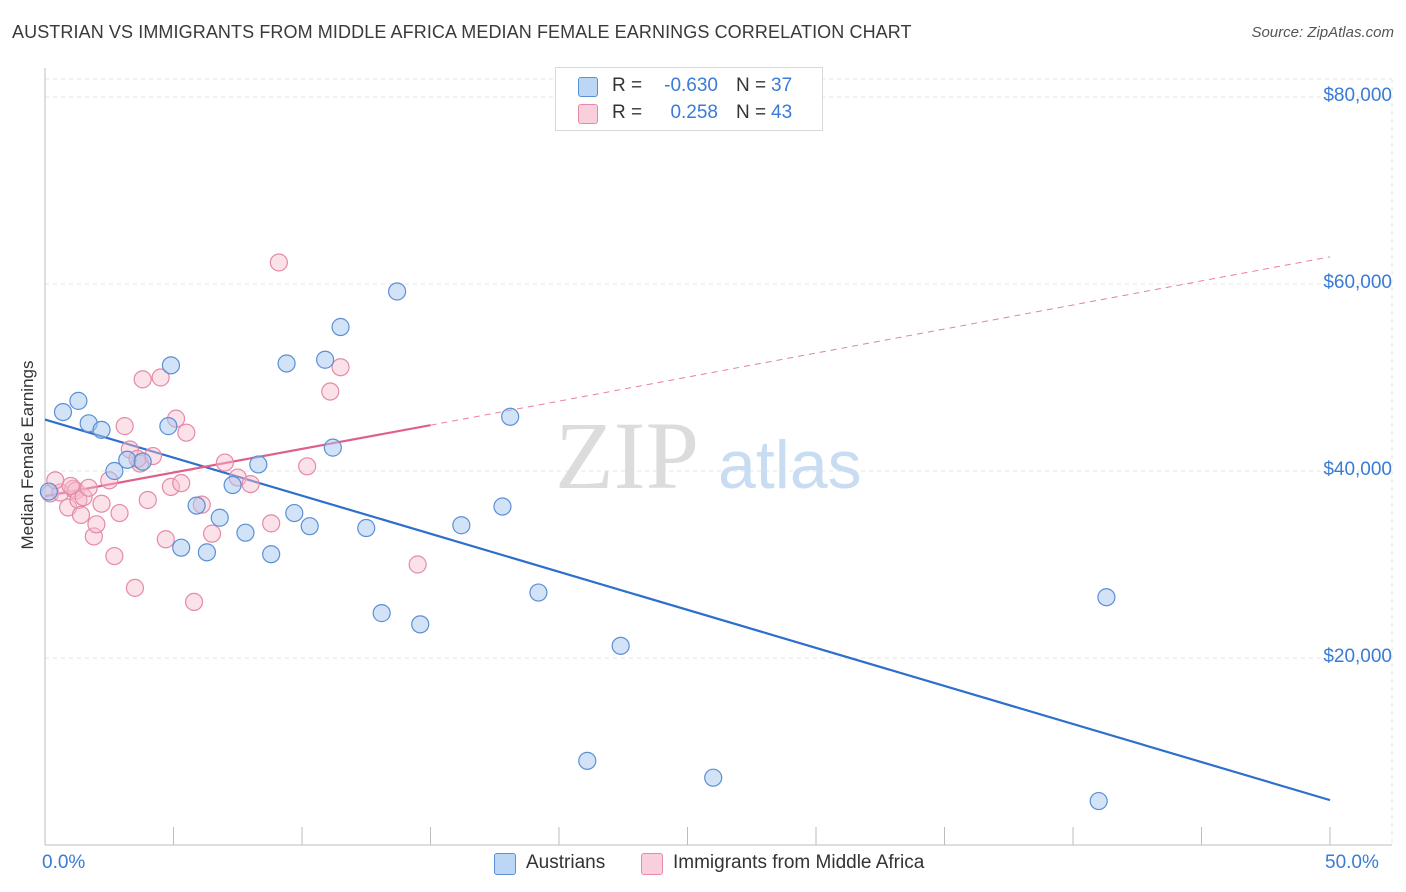  Describe the element at coordinates (691, 85) in the screenshot. I see `legend-r-value: -0.630` at that location.